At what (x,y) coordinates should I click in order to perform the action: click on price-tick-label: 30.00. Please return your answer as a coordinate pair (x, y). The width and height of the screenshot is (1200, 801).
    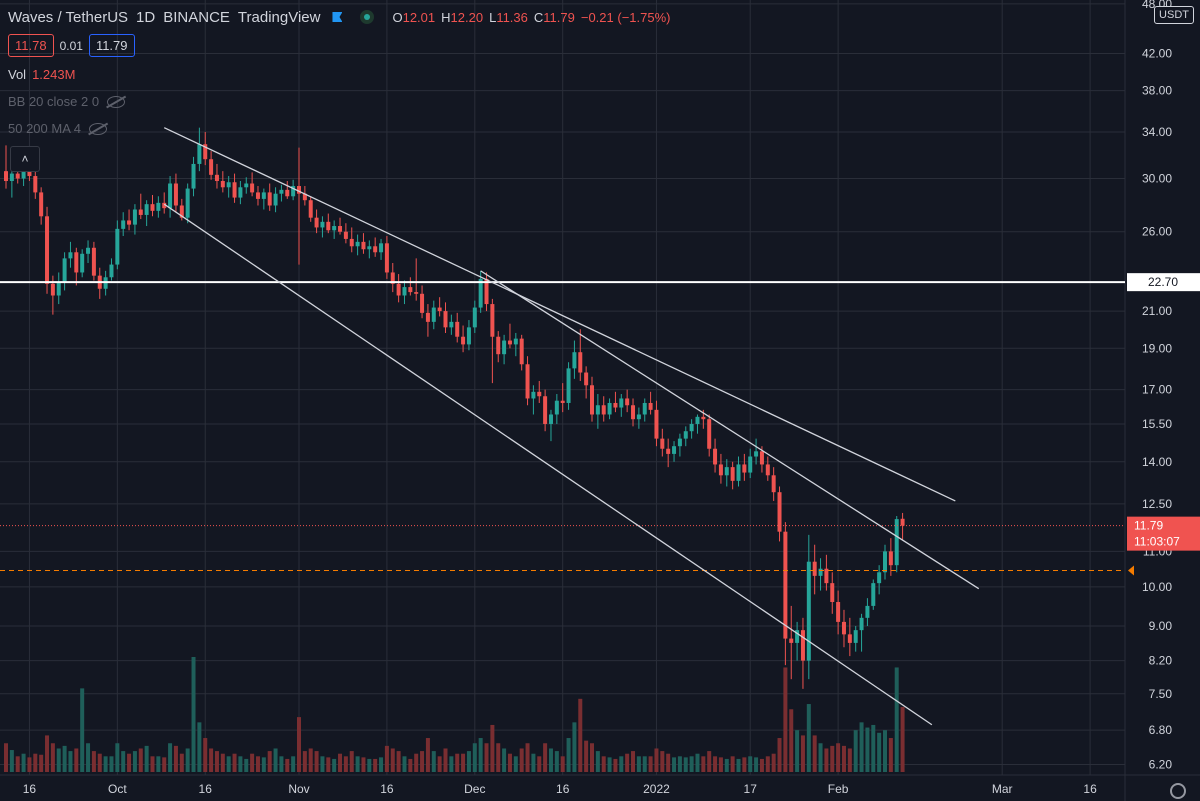
    Looking at the image, I should click on (1157, 179).